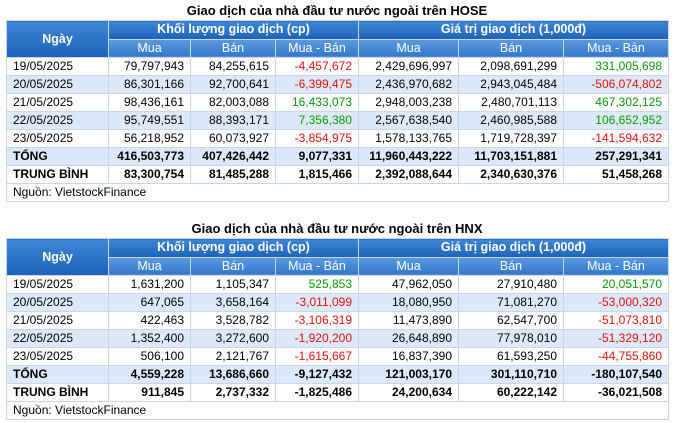  Describe the element at coordinates (616, 356) in the screenshot. I see `value-cell: -44,755,860` at that location.